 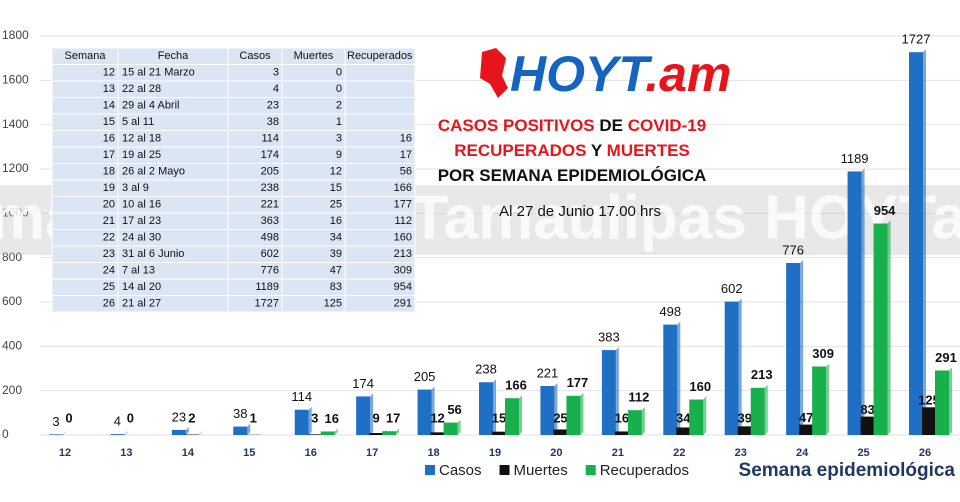 I want to click on x-tick-label: 14, so click(x=188, y=453).